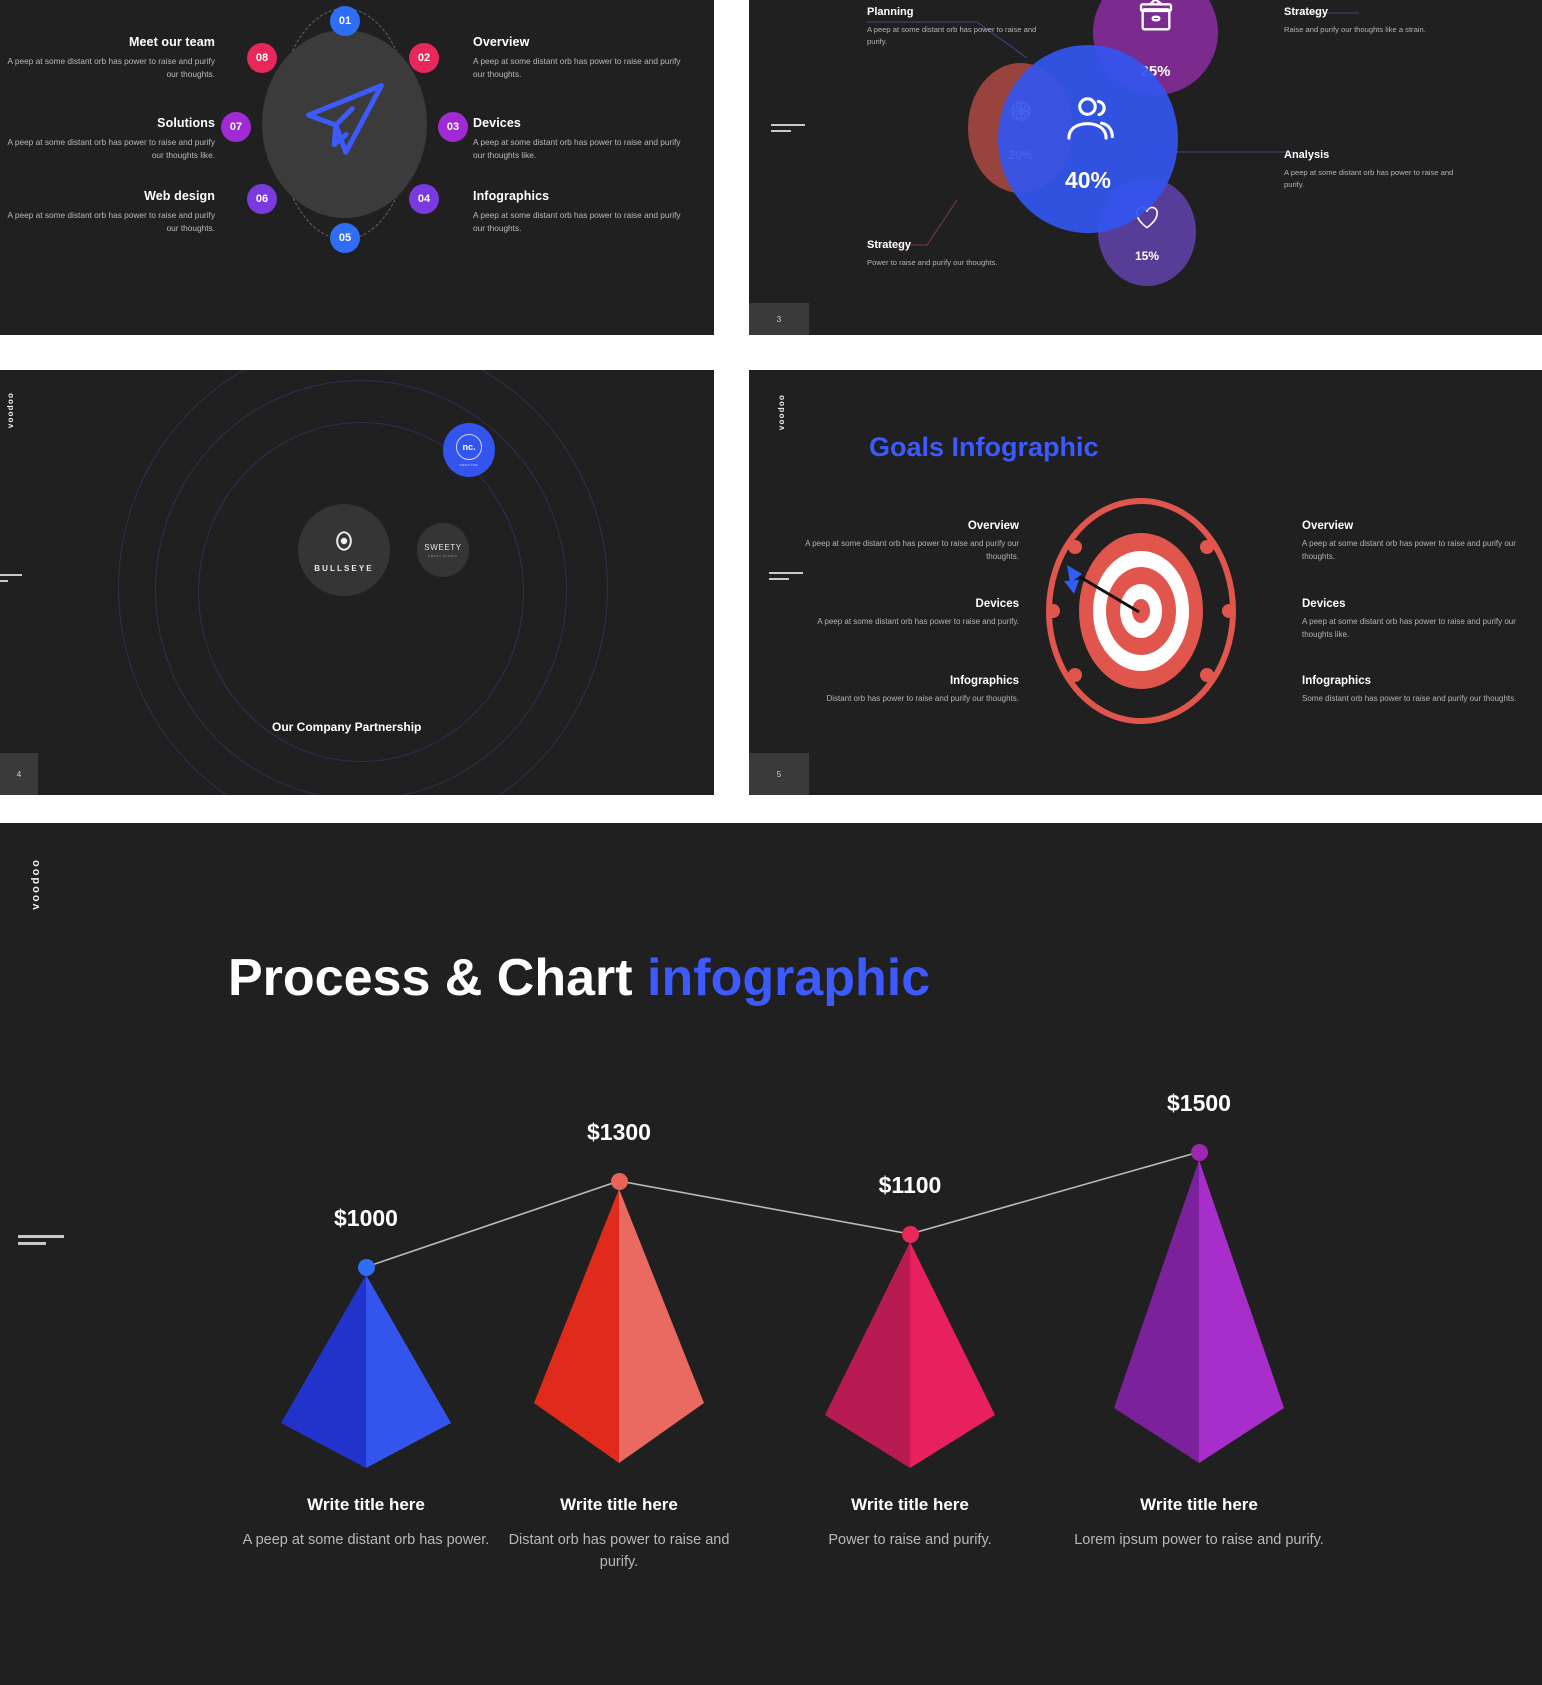 The image size is (1542, 1685). I want to click on step-badge-label: 03, so click(453, 127).